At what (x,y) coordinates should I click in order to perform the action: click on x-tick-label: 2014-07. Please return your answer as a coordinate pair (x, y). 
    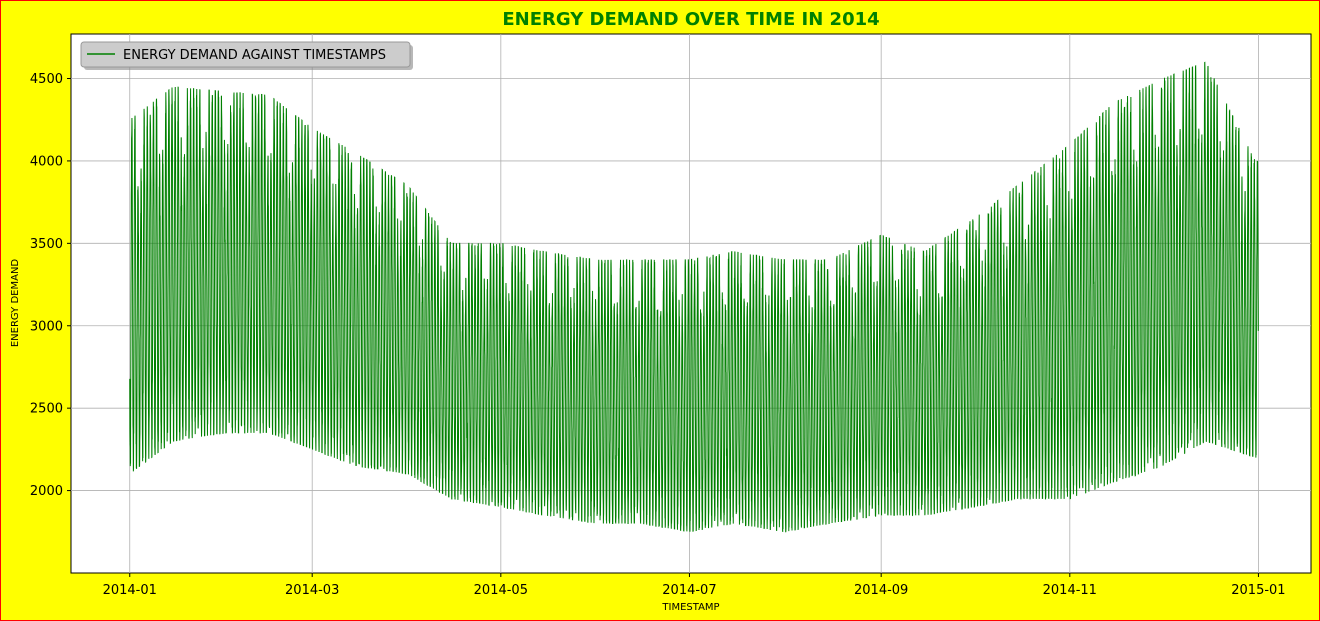
    Looking at the image, I should click on (689, 590).